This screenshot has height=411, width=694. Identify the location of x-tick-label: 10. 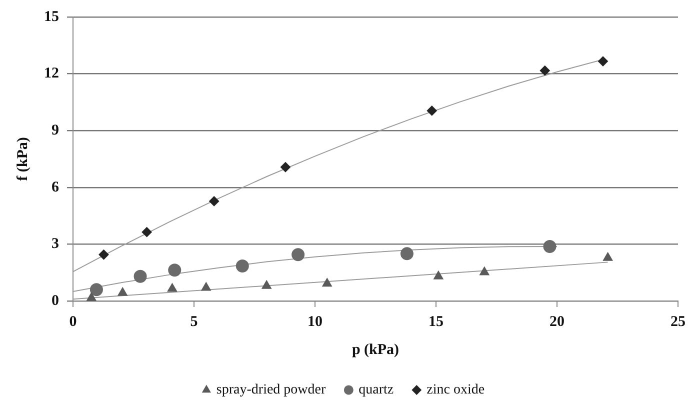
(315, 322).